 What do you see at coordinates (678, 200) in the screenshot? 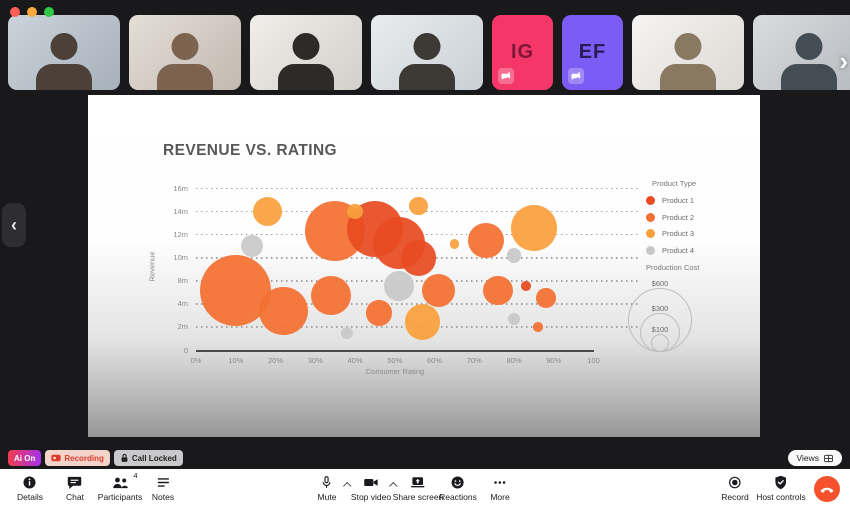
I see `legend-label: Product 1` at bounding box center [678, 200].